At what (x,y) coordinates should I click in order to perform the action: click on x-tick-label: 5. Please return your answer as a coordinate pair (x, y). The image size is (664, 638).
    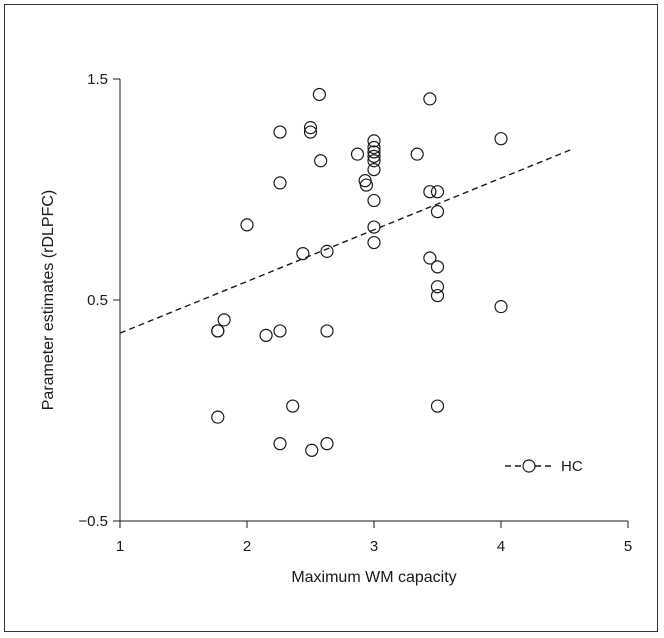
    Looking at the image, I should click on (628, 546).